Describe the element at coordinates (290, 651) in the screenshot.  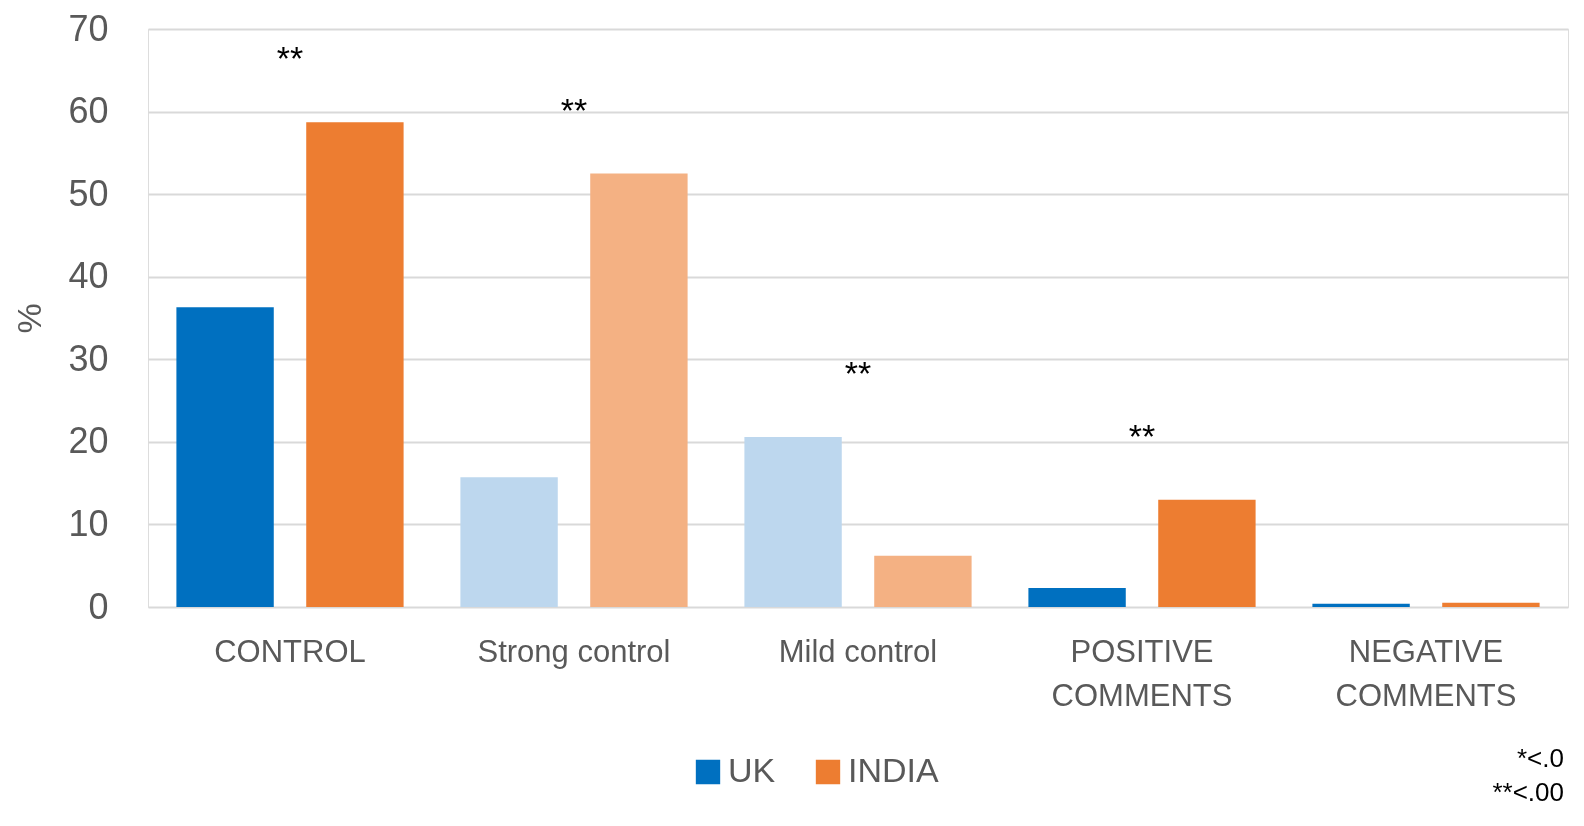
I see `x-tick-label: CONTROL` at that location.